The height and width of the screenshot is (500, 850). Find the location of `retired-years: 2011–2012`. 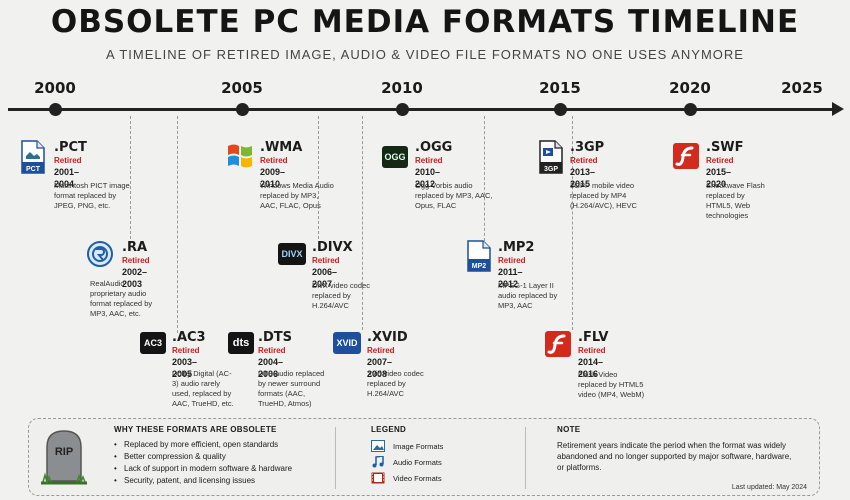

retired-years: 2011–2012 is located at coordinates (510, 278).